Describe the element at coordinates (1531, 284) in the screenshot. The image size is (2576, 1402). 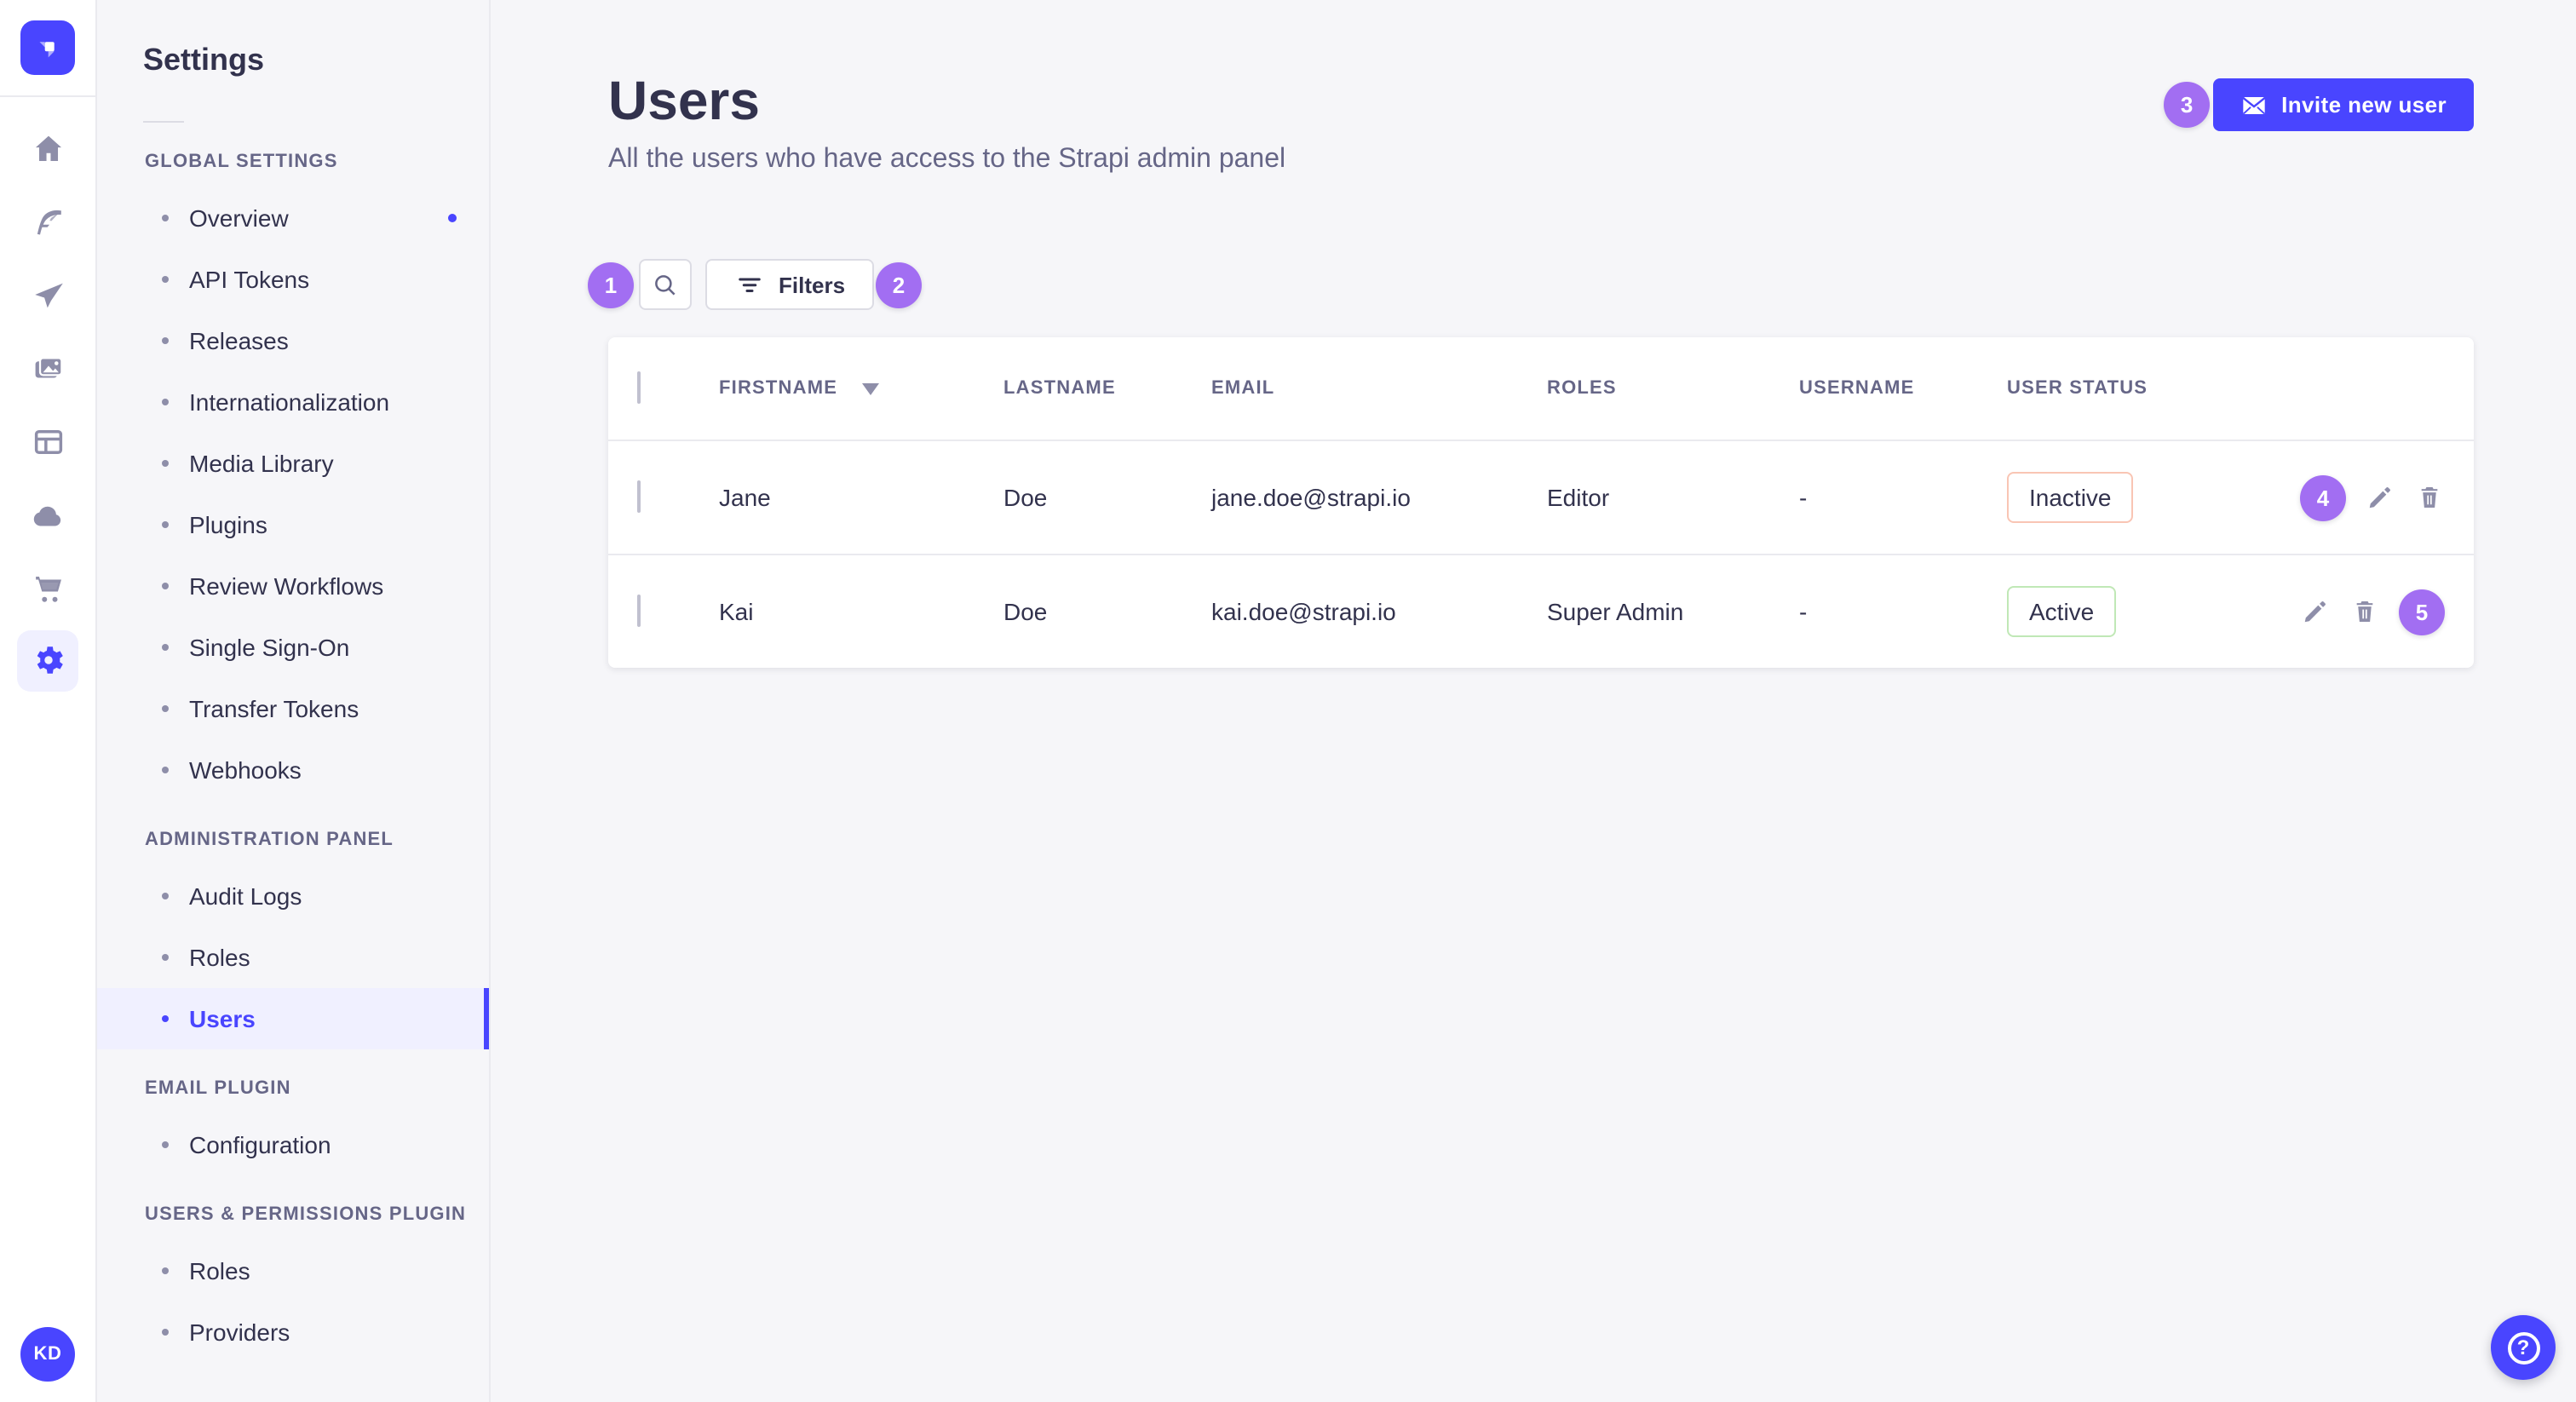
I see `toolbar: 1 Filters 2` at that location.